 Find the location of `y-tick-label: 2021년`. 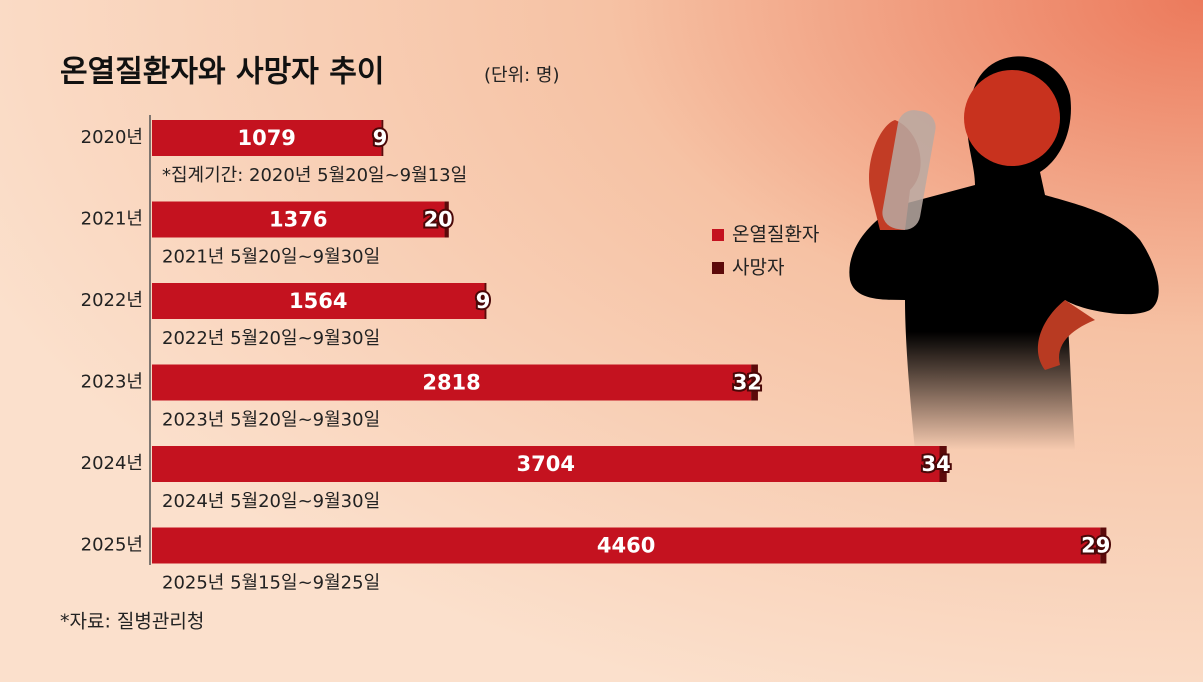

y-tick-label: 2021년 is located at coordinates (112, 219).